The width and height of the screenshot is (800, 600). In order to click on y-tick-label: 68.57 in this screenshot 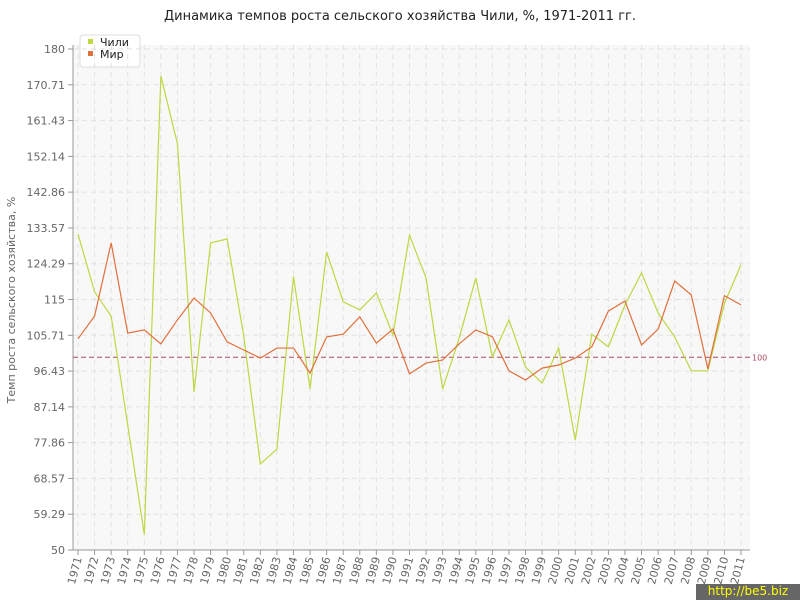, I will do `click(50, 478)`.